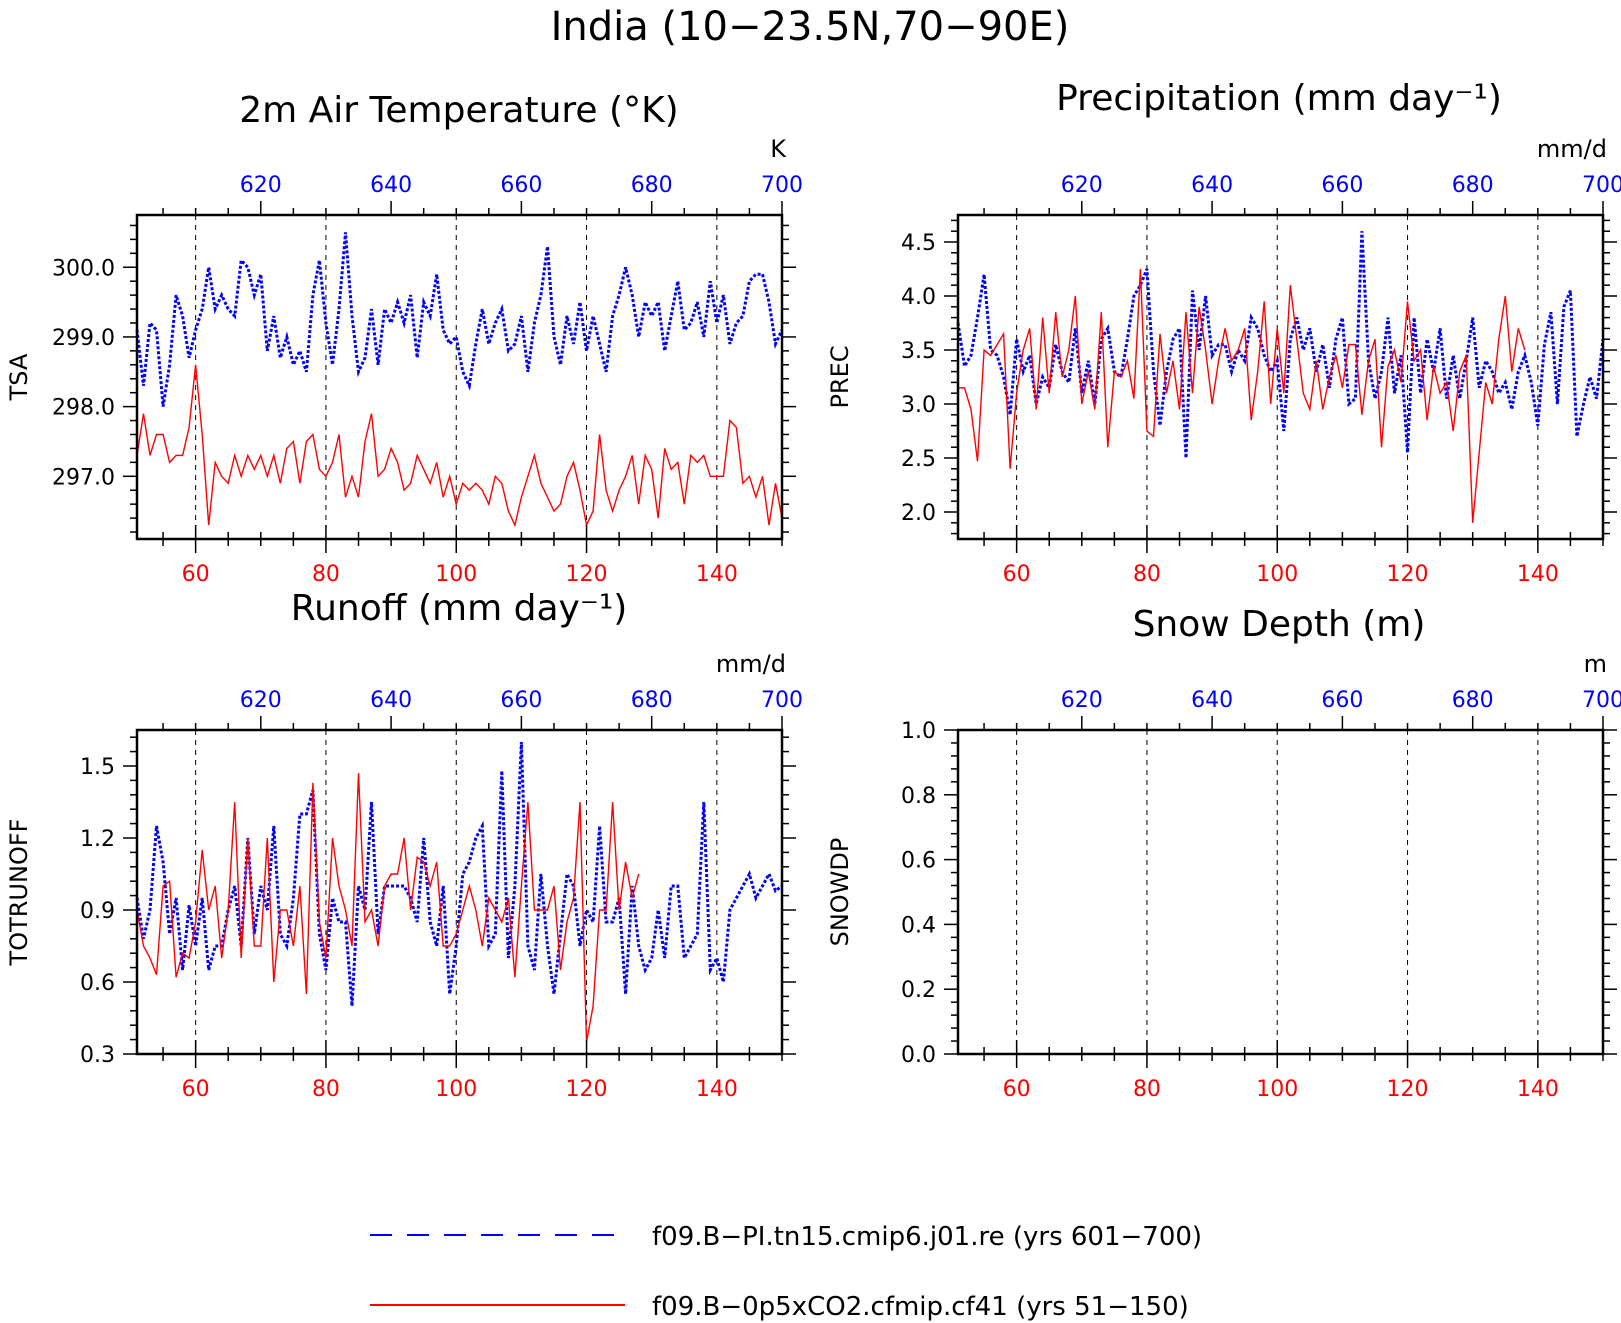 Image resolution: width=1621 pixels, height=1323 pixels. What do you see at coordinates (97, 1055) in the screenshot?
I see `y-tick-label: 0.3` at bounding box center [97, 1055].